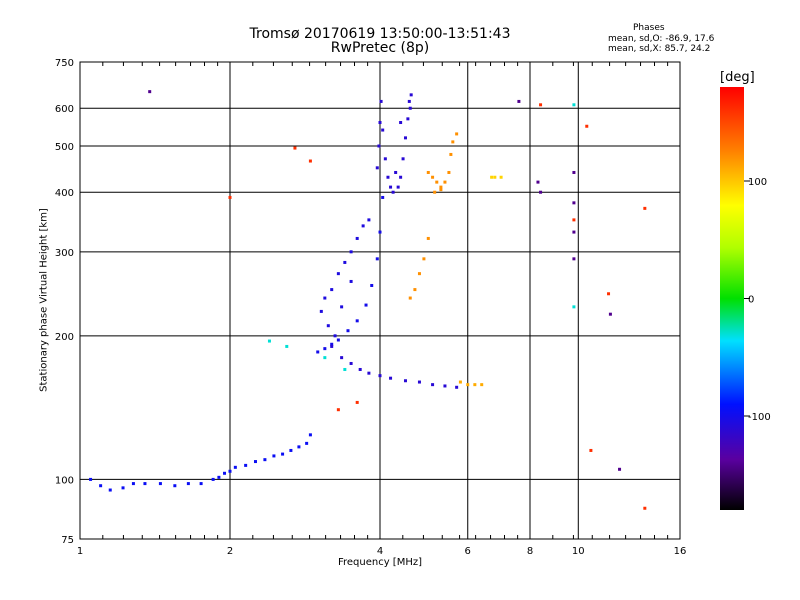 The height and width of the screenshot is (600, 800). Describe the element at coordinates (64, 253) in the screenshot. I see `y-tick-label: 300` at that location.